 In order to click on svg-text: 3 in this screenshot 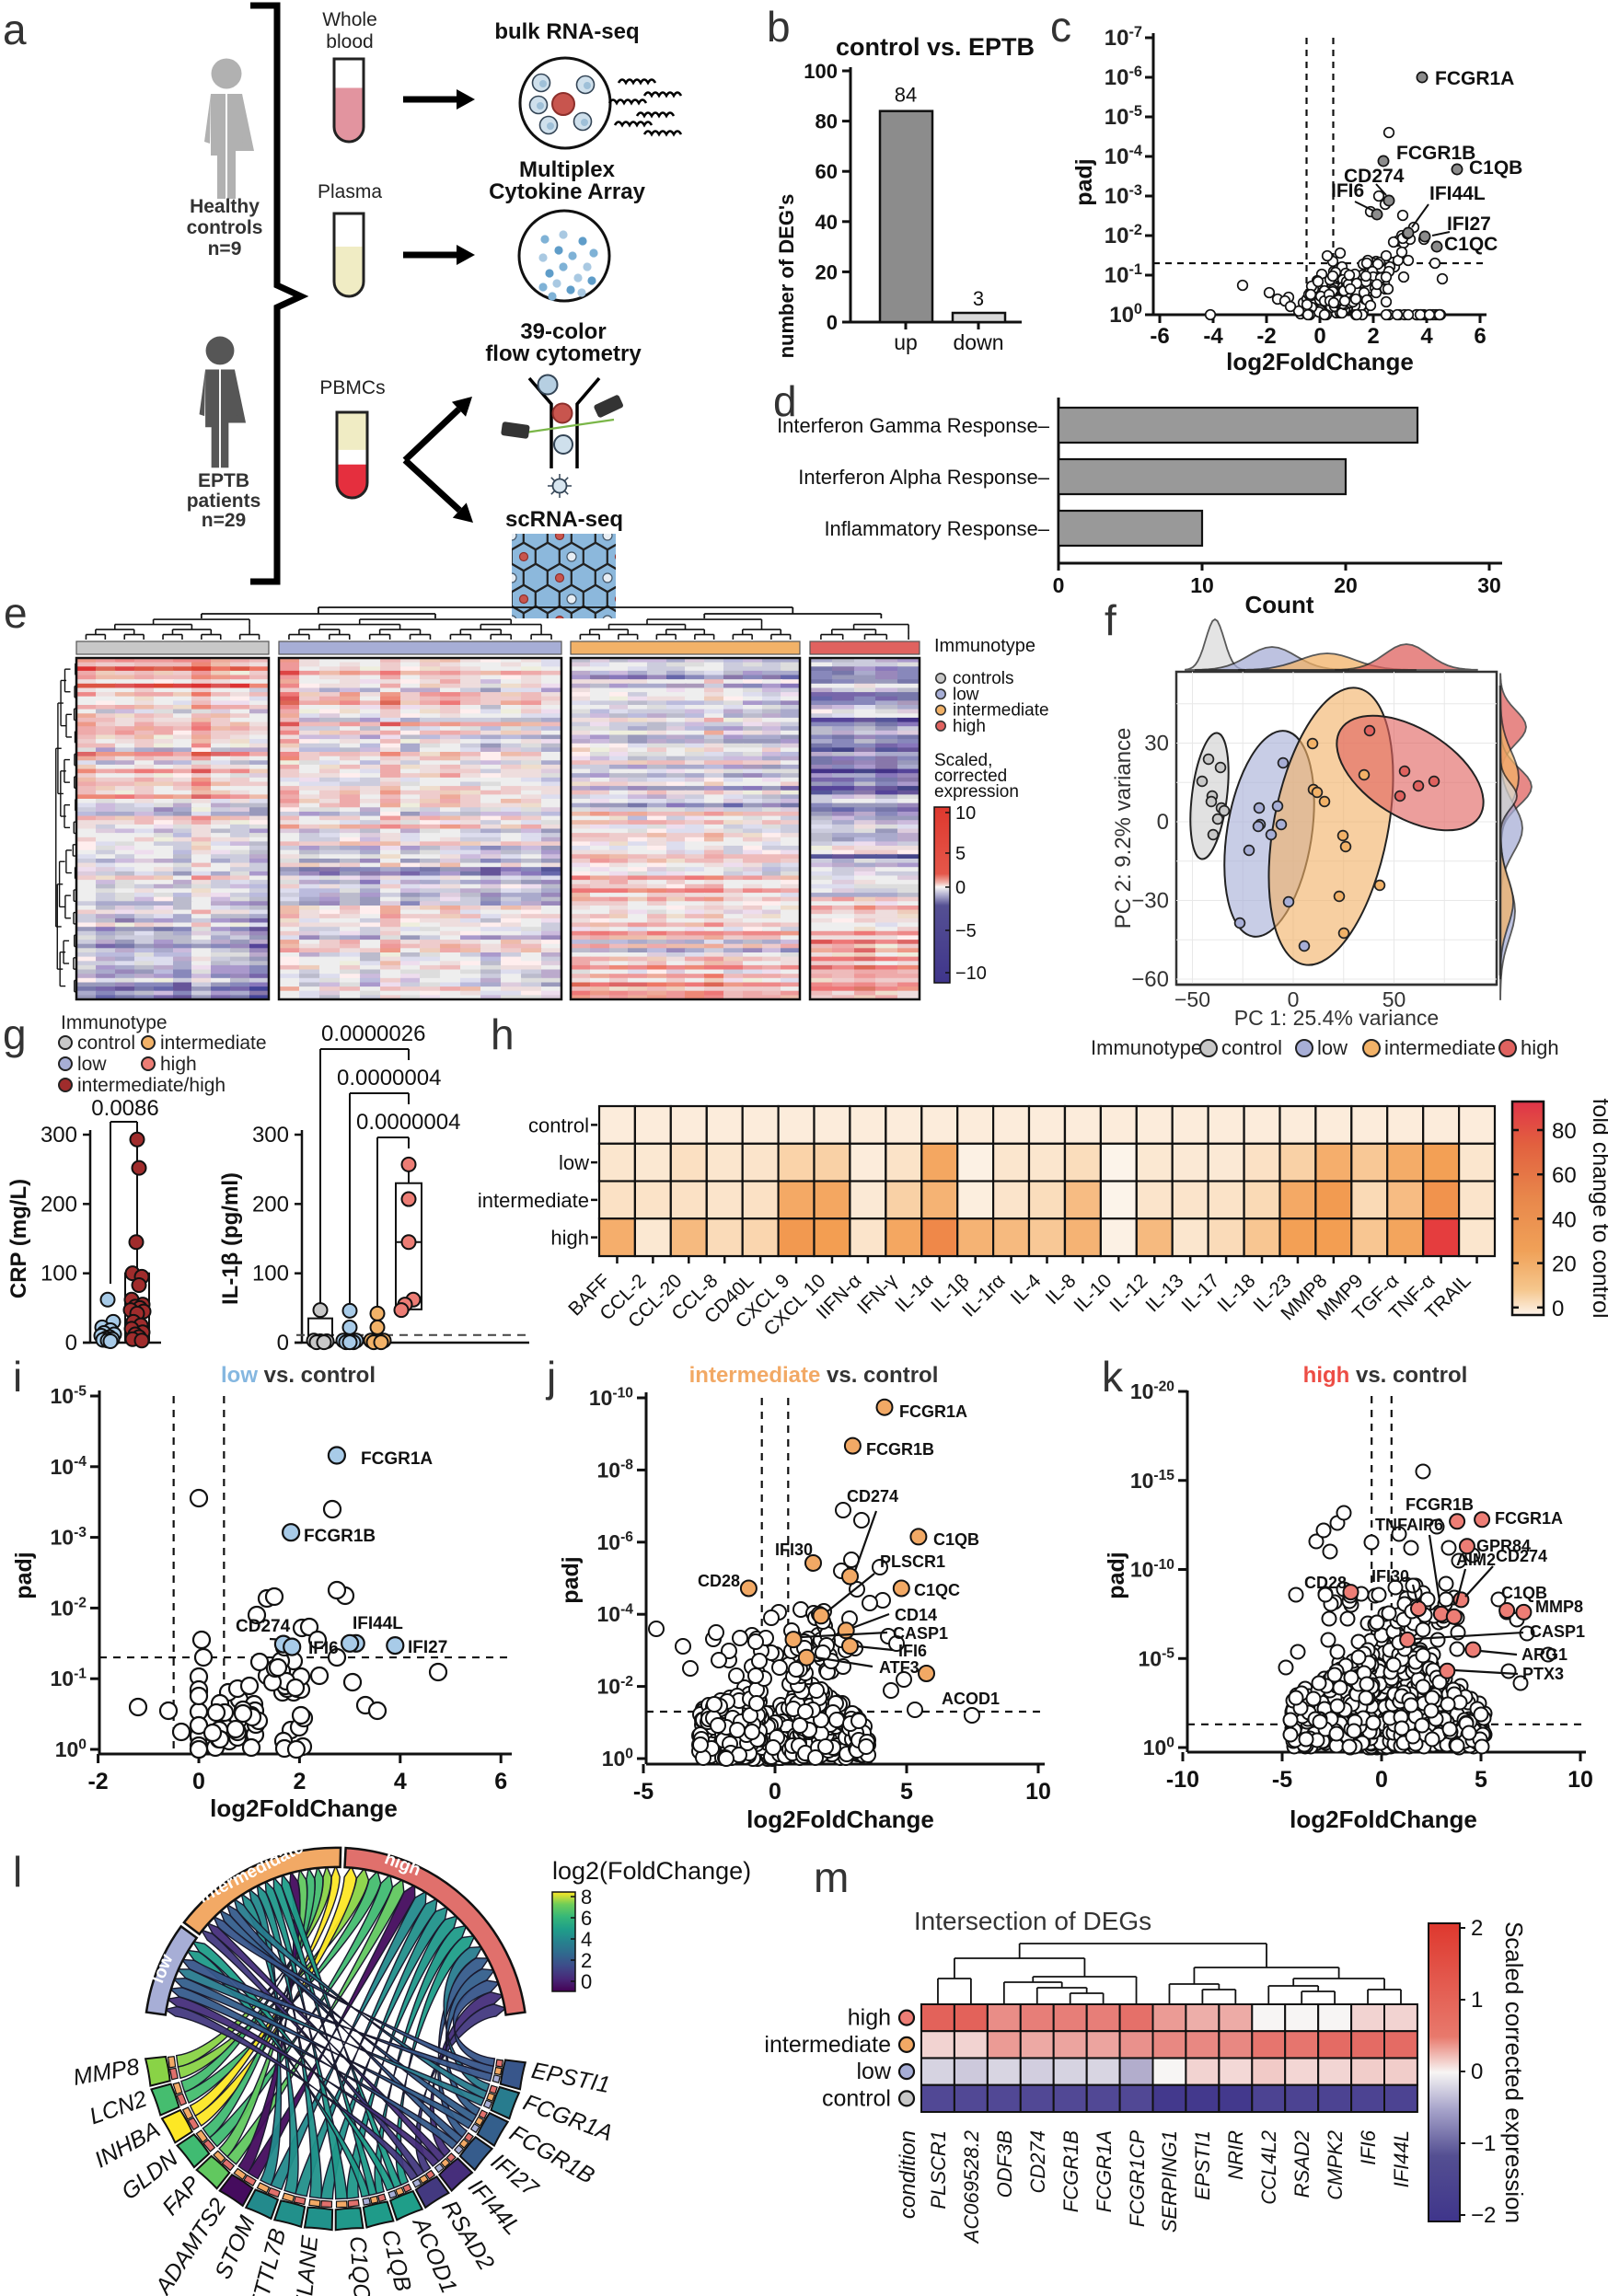, I will do `click(978, 299)`.